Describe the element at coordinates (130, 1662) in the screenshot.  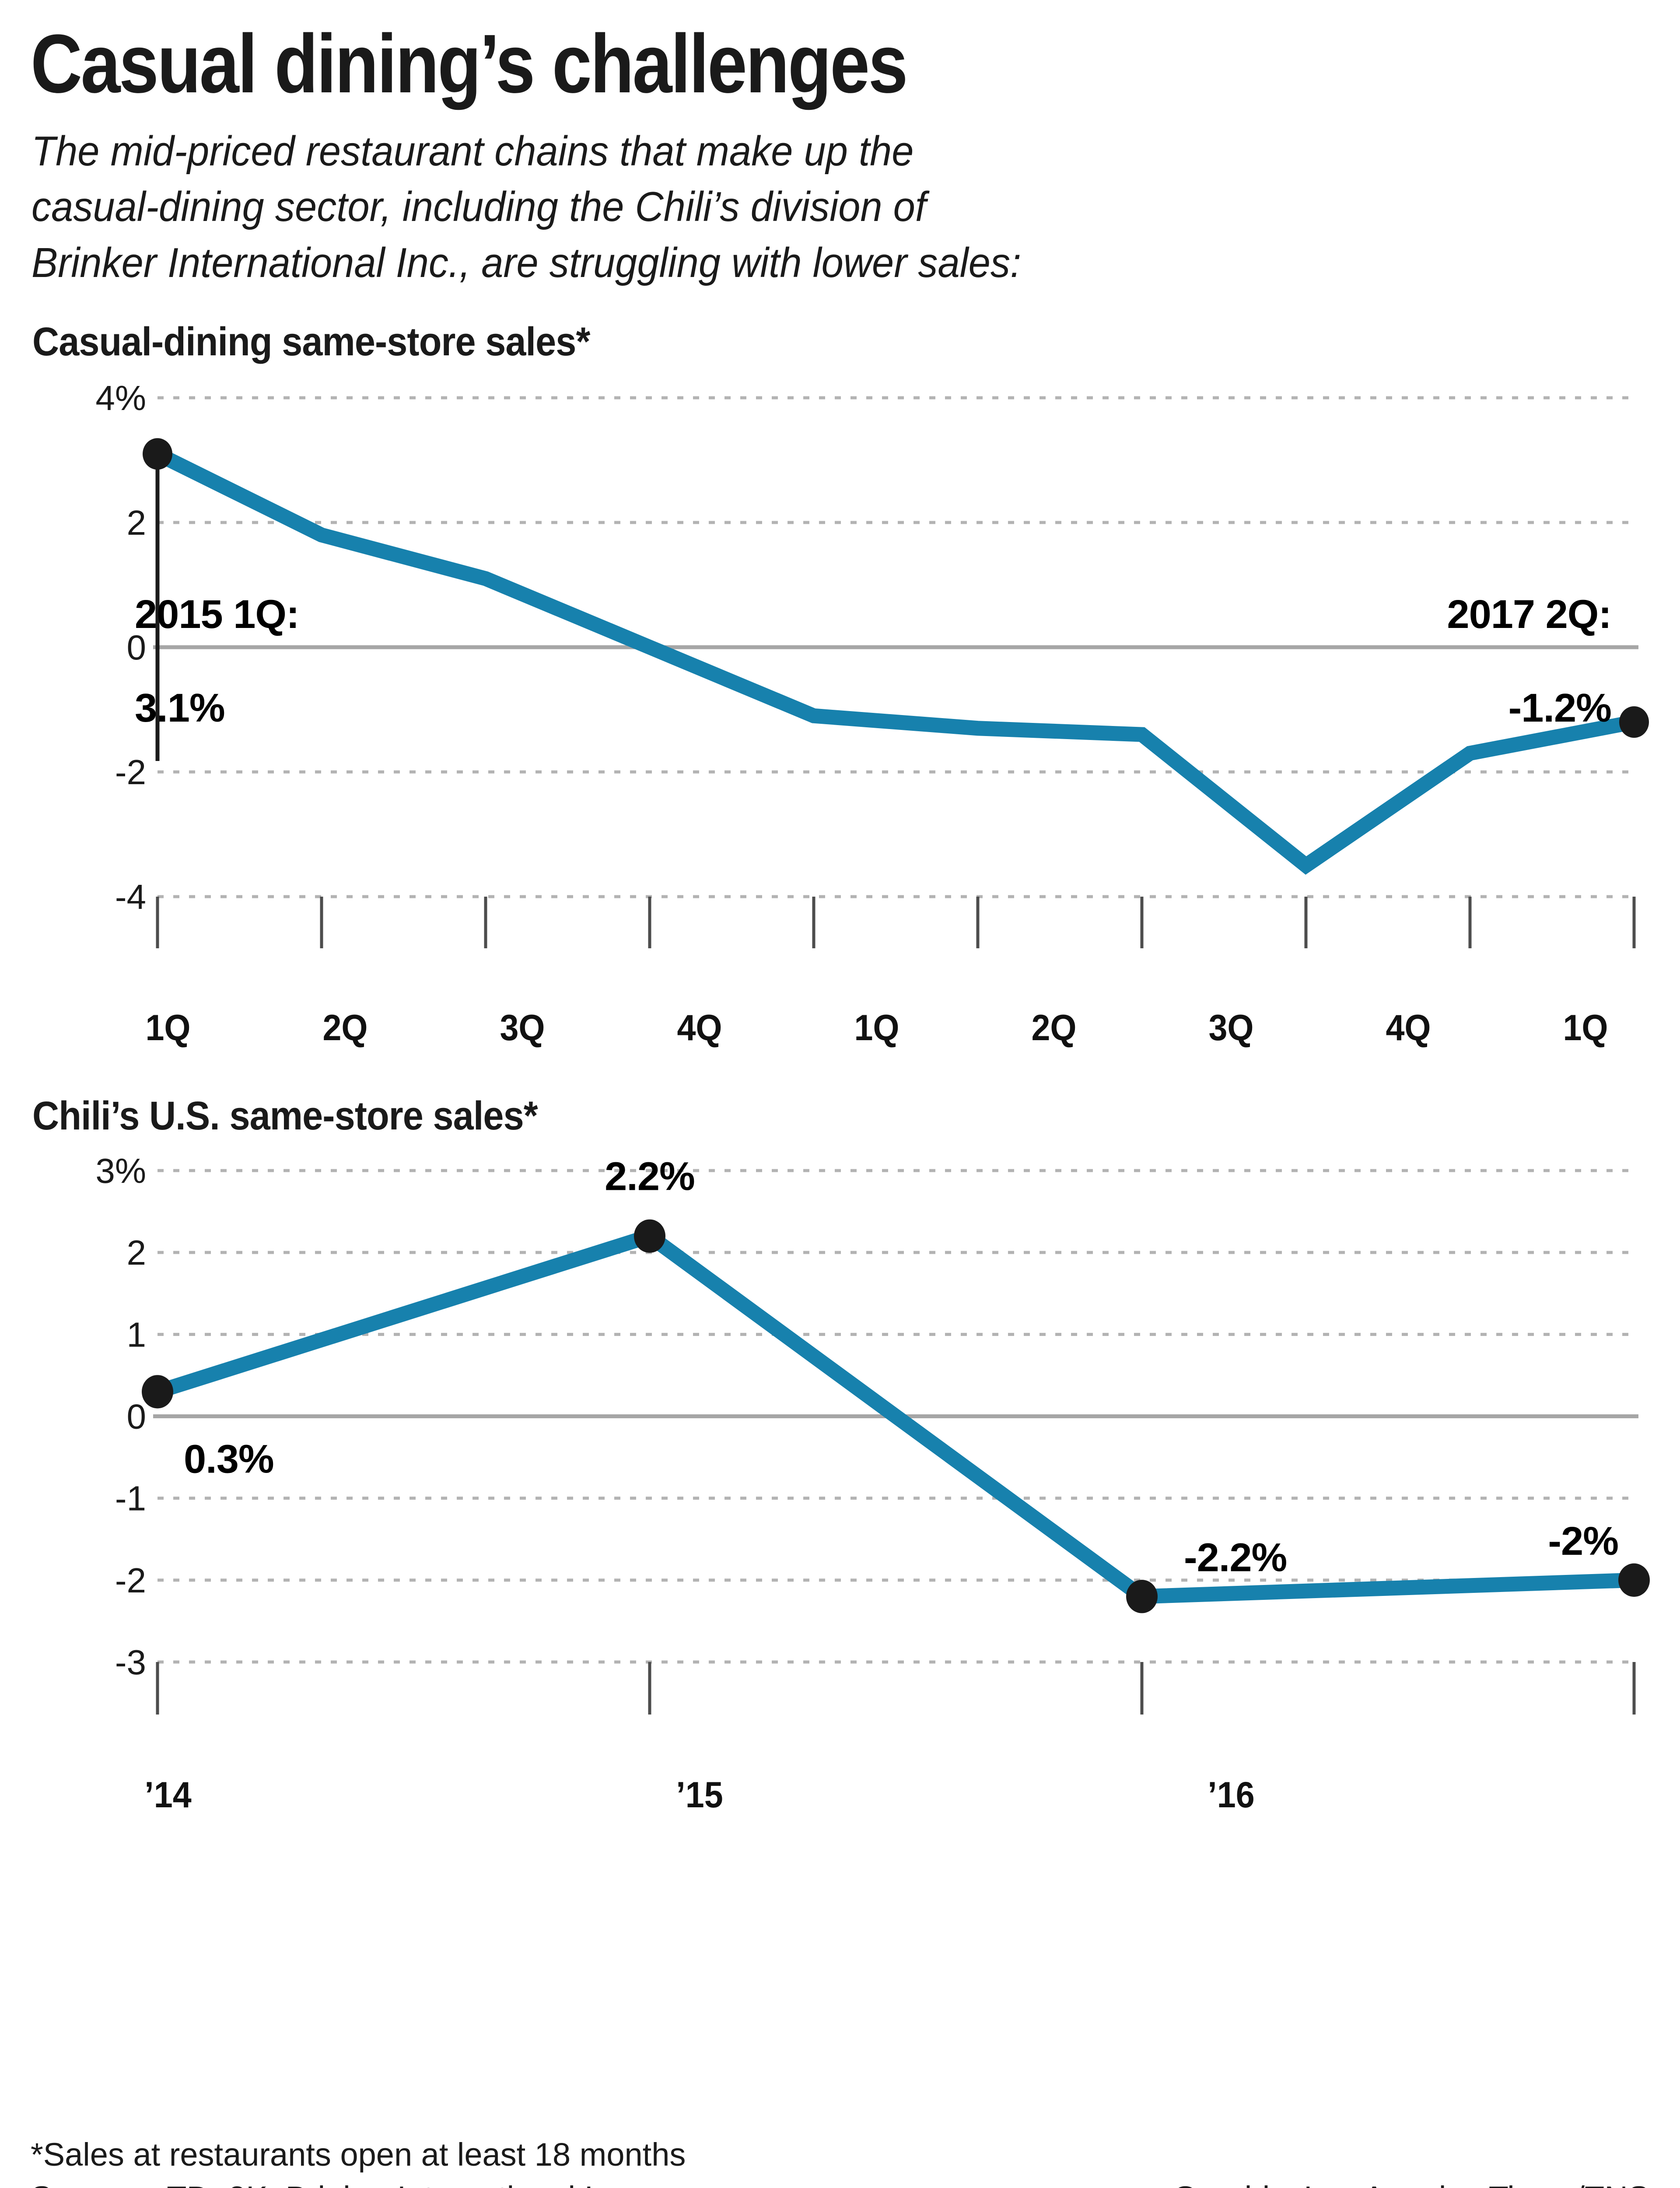
I see `y-axis-tick-label: -3` at that location.